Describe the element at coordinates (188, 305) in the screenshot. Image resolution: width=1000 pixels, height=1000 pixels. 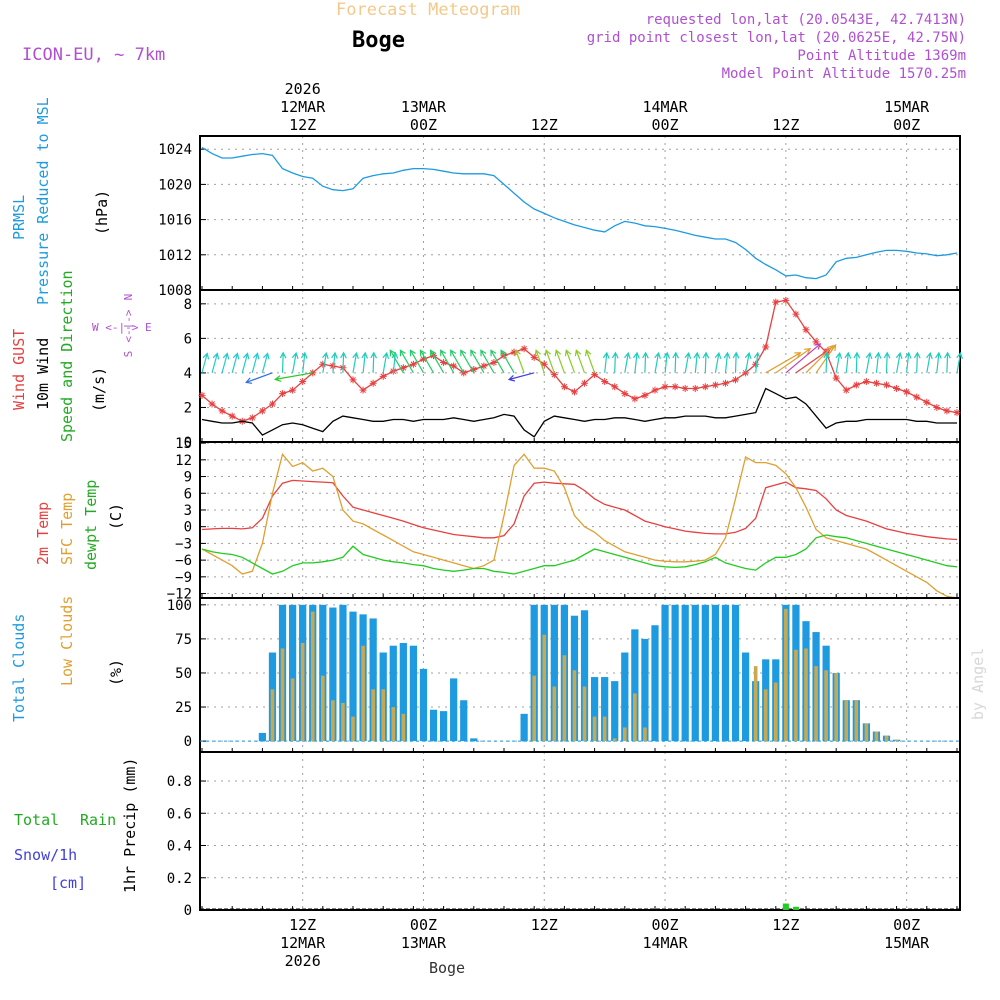
I see `y-tick-label: 8` at that location.